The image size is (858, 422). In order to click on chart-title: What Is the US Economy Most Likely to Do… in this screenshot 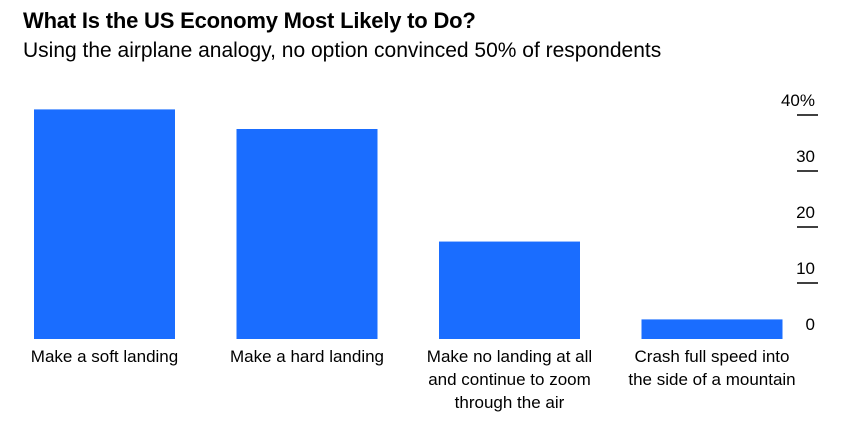, I will do `click(249, 20)`.